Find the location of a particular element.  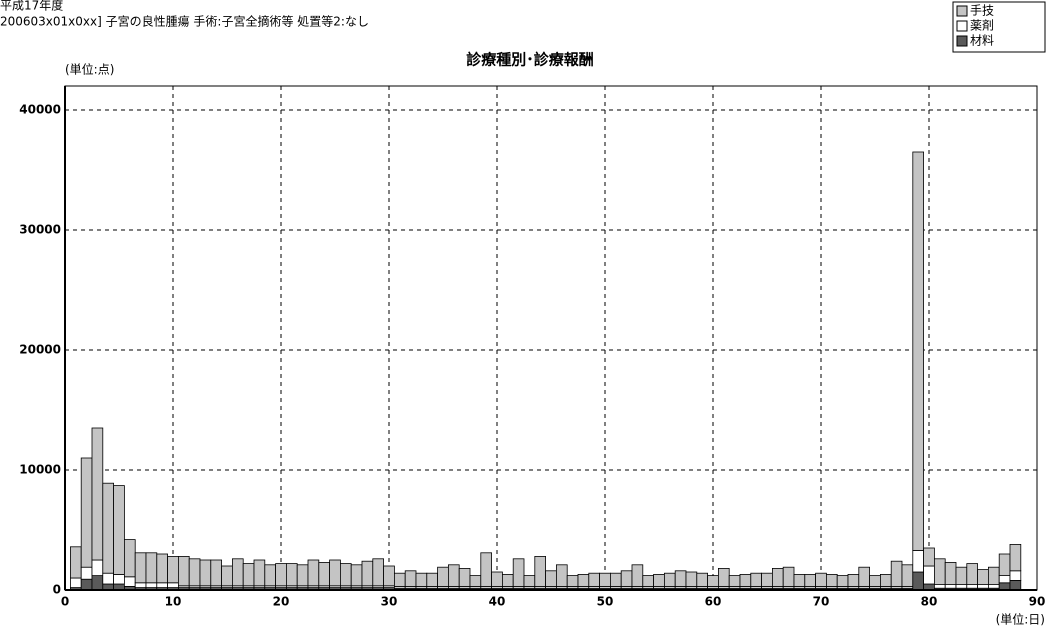

legend-label: 手技 is located at coordinates (982, 11).